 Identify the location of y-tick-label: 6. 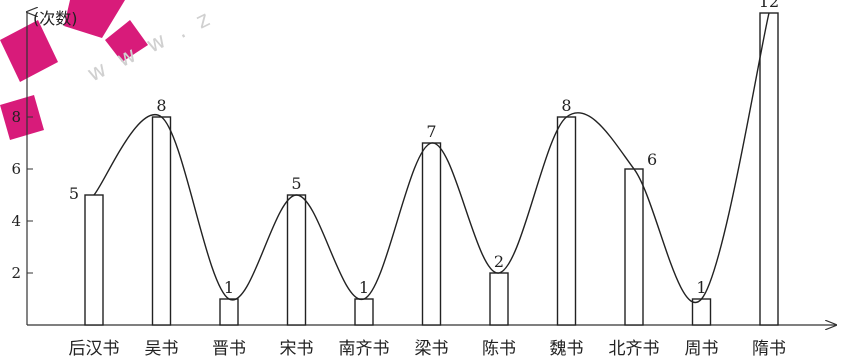
(16, 169).